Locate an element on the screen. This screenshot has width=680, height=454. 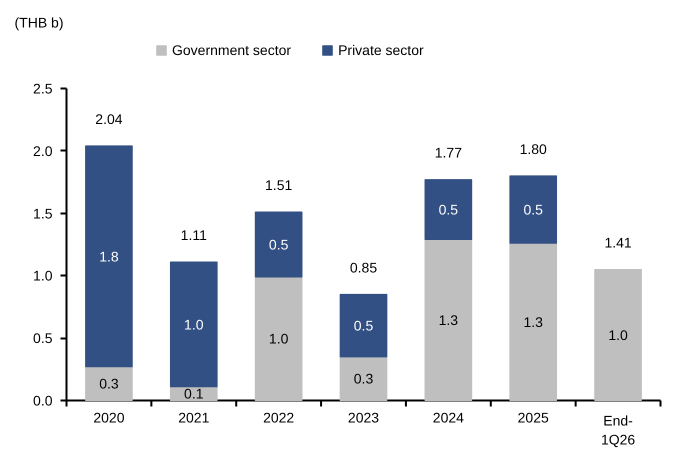
legend-label: Government sector is located at coordinates (232, 50).